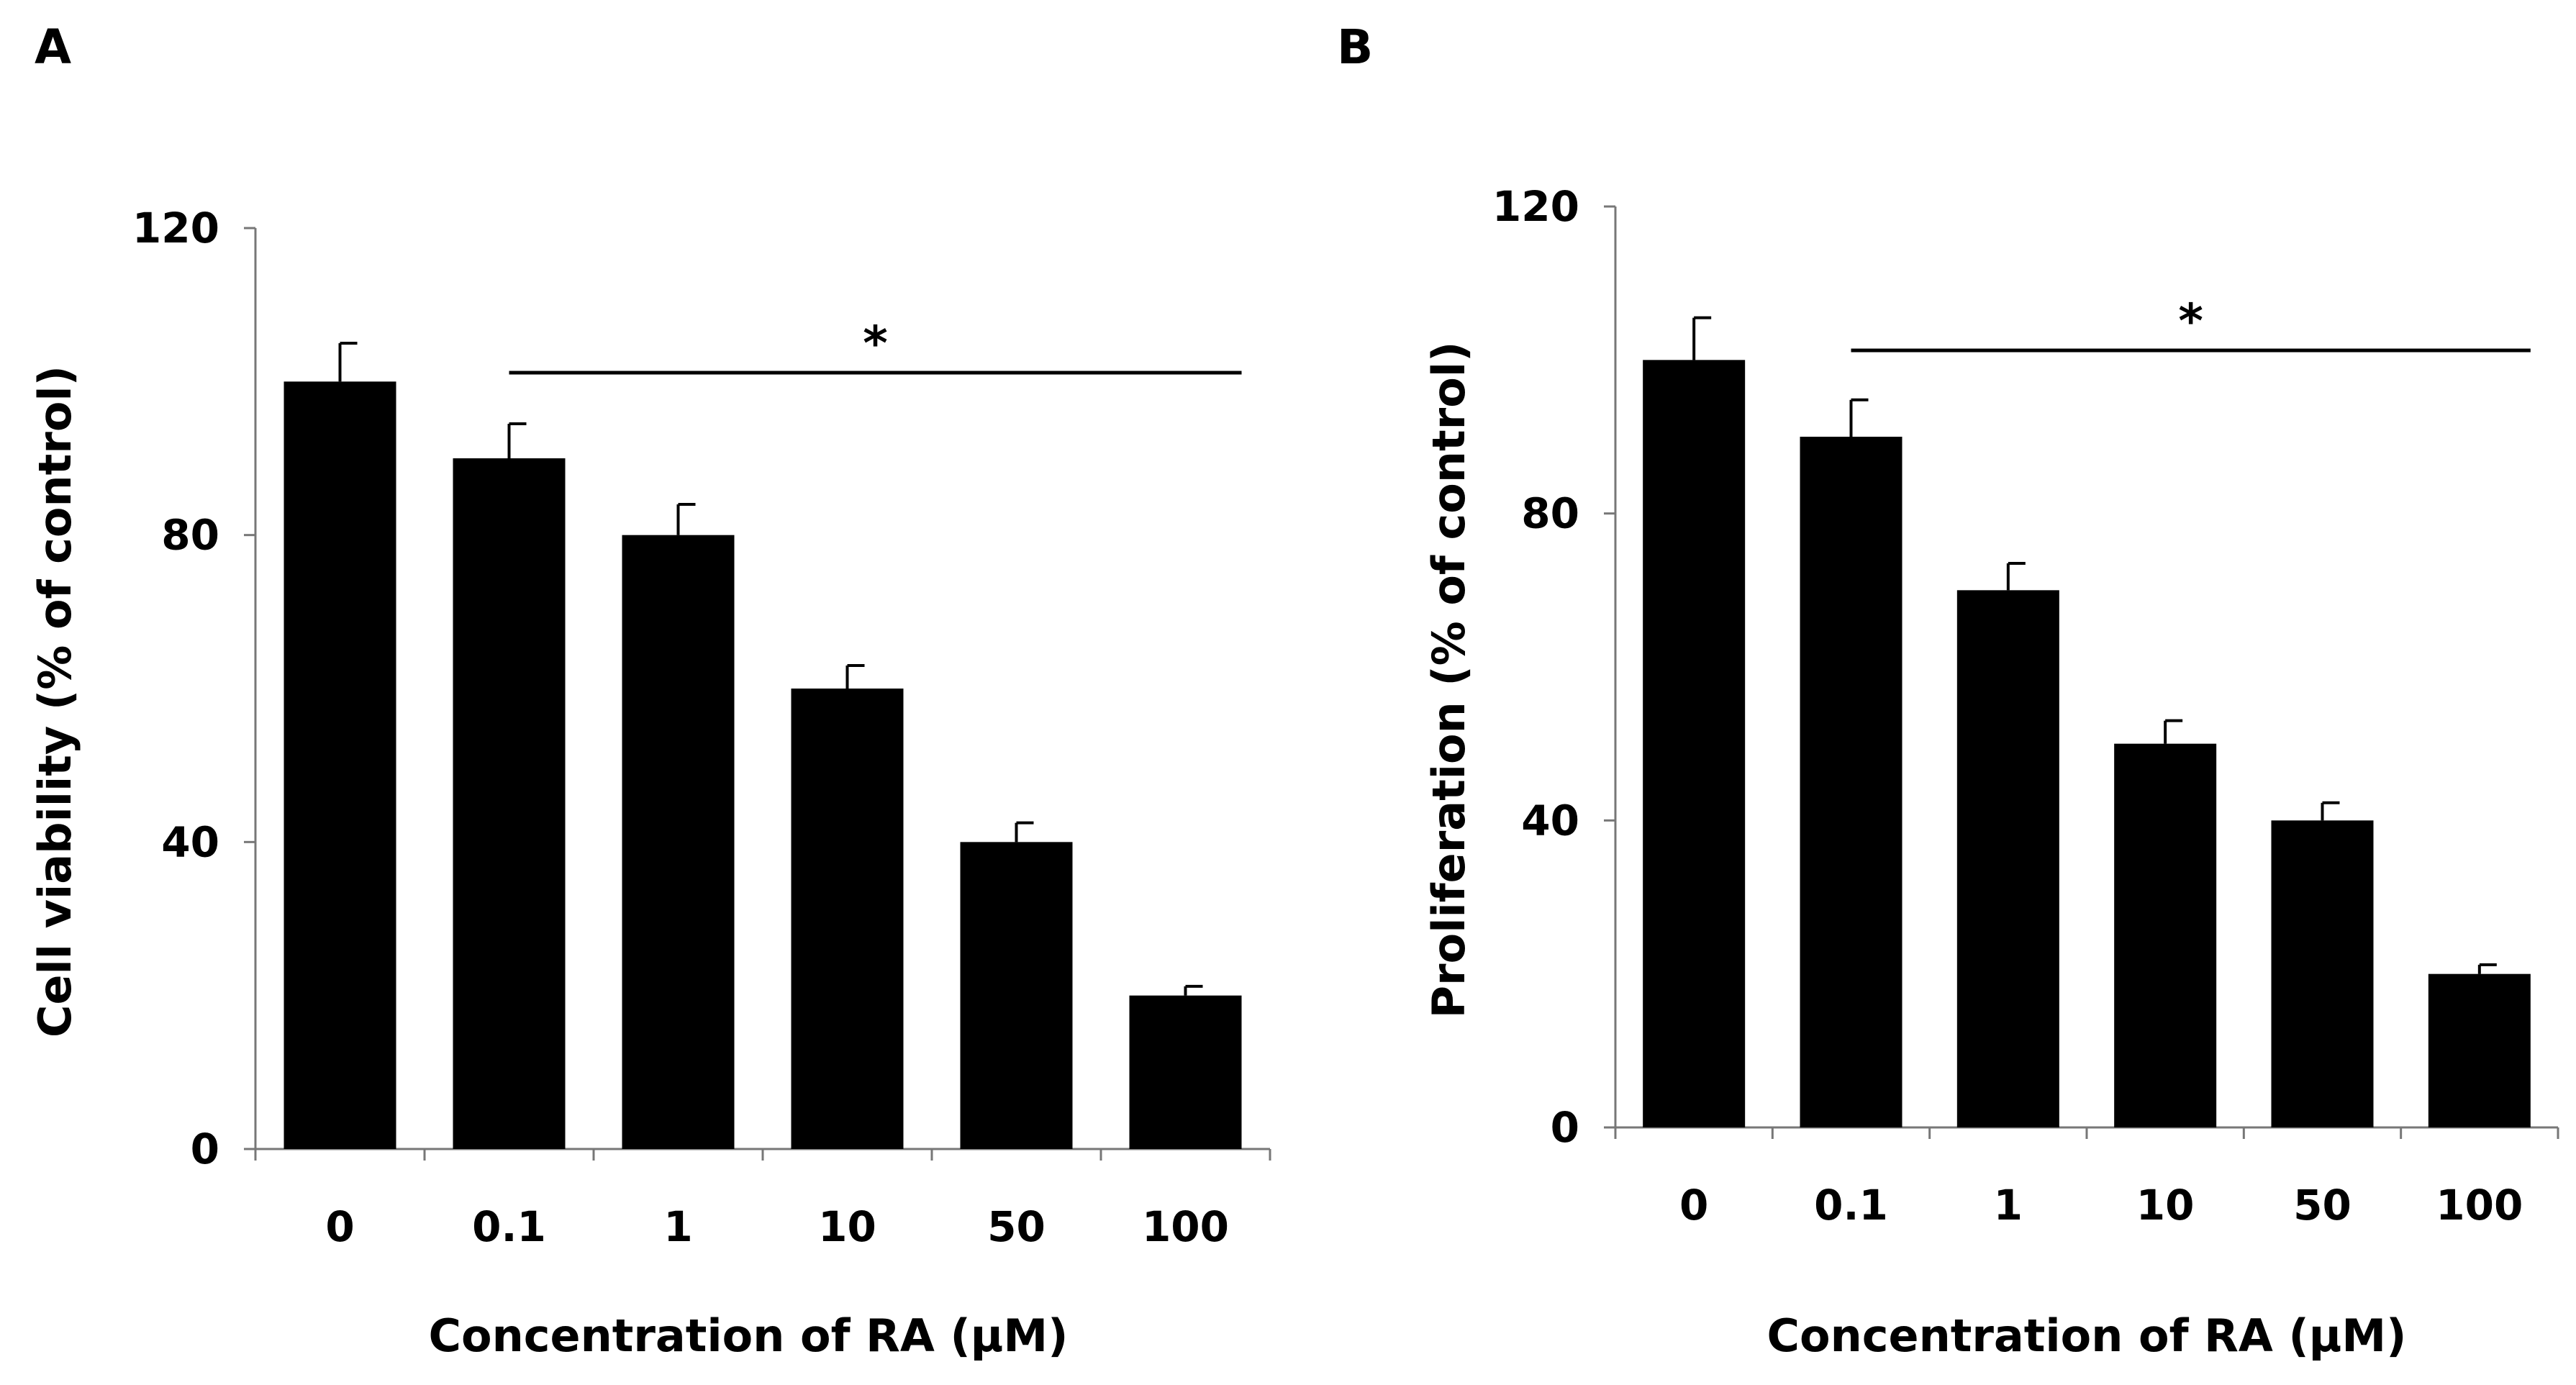 This screenshot has height=1385, width=2576. What do you see at coordinates (1449, 680) in the screenshot?
I see `y-axis-title: Proliferation (% of control)` at bounding box center [1449, 680].